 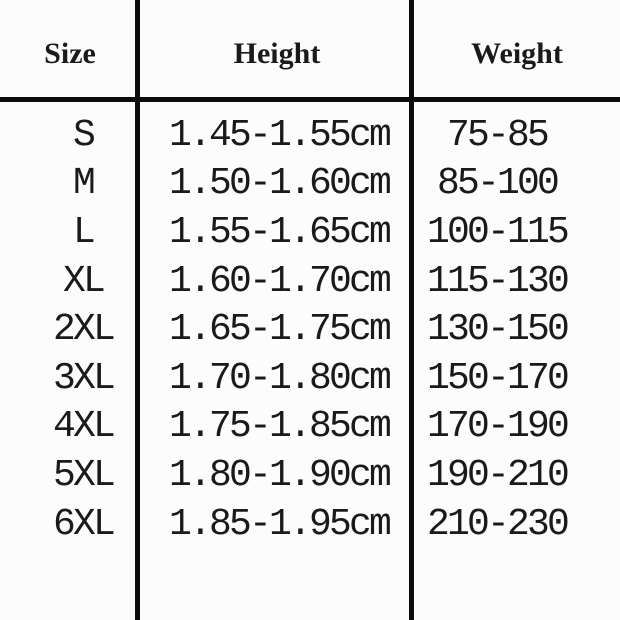 What do you see at coordinates (84, 281) in the screenshot?
I see `size-cell: XL` at bounding box center [84, 281].